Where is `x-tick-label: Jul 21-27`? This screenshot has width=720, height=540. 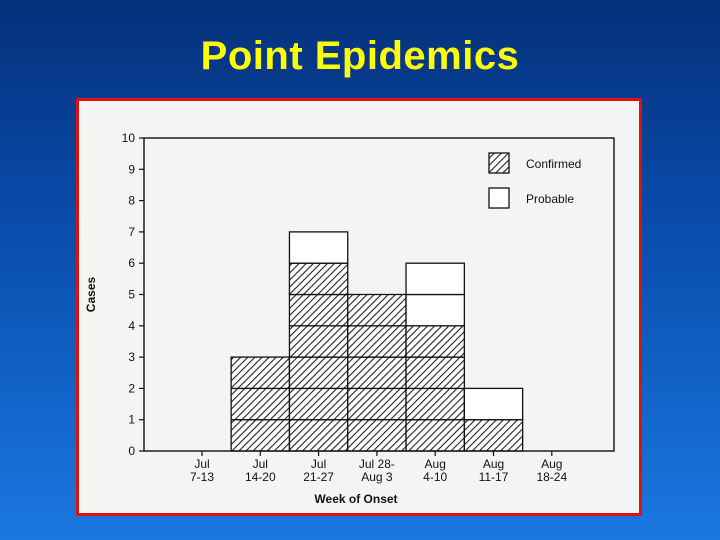 x-tick-label: Jul 21-27 is located at coordinates (318, 470).